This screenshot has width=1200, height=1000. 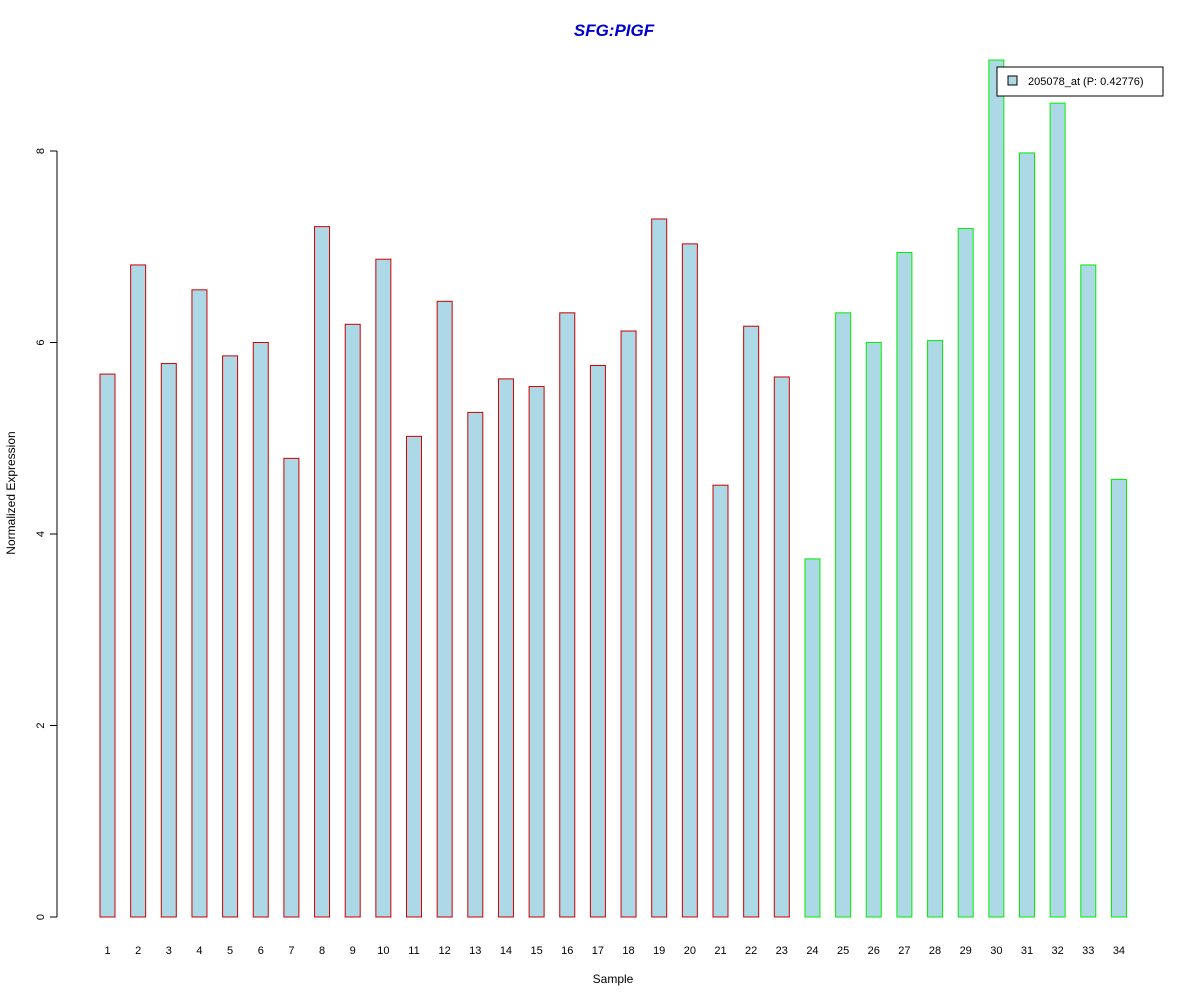 I want to click on x-tick-label: 5, so click(x=230, y=951).